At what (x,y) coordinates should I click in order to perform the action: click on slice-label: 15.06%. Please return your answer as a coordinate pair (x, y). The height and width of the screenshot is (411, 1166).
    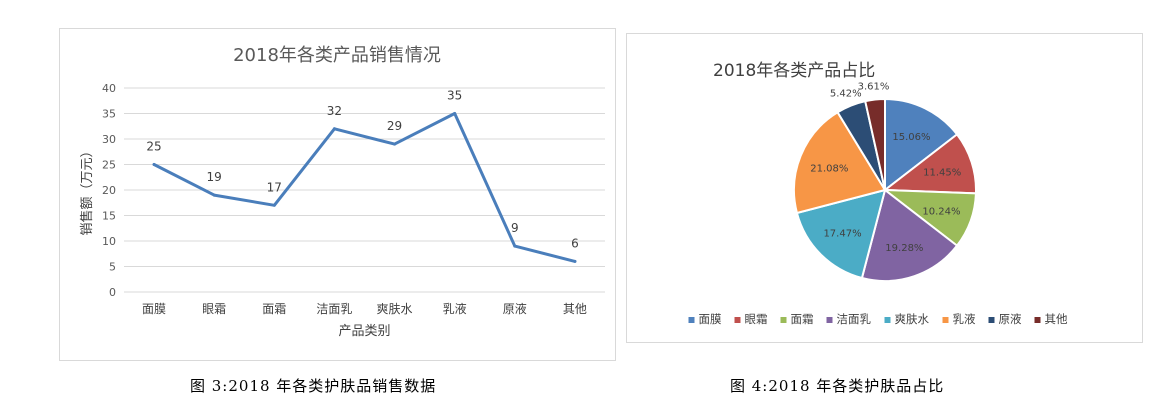
    Looking at the image, I should click on (911, 137).